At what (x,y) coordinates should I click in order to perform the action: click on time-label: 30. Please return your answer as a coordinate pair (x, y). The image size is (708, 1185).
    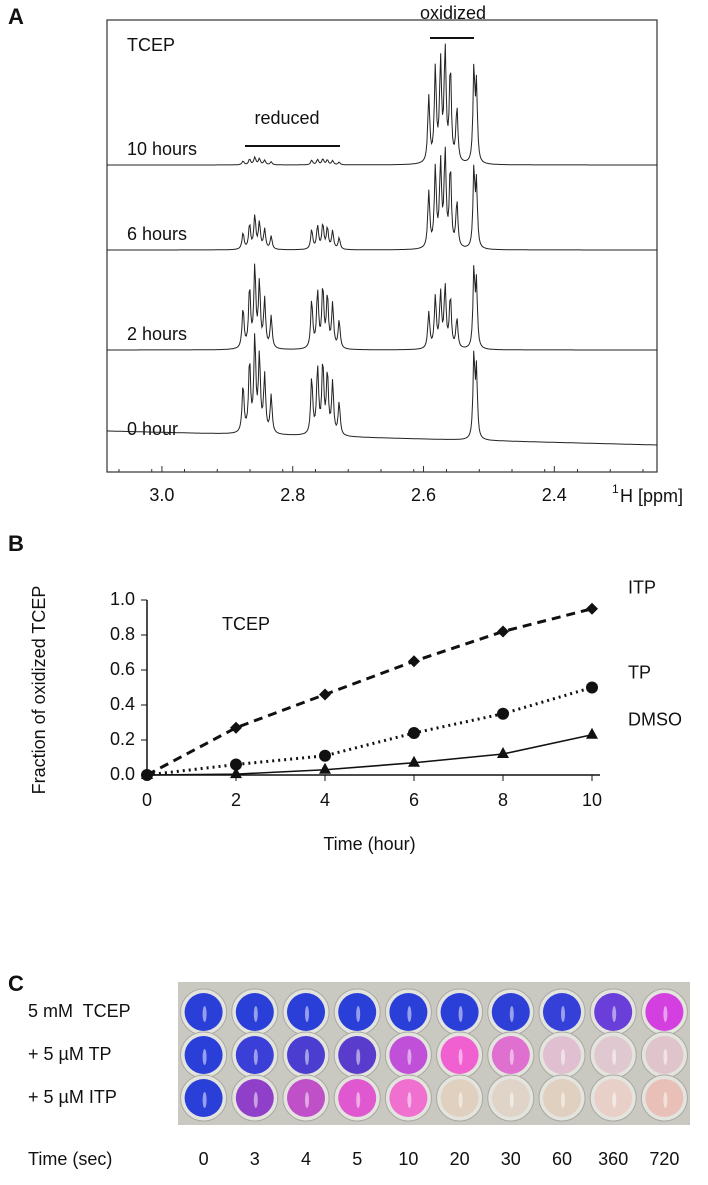
    Looking at the image, I should click on (511, 1159).